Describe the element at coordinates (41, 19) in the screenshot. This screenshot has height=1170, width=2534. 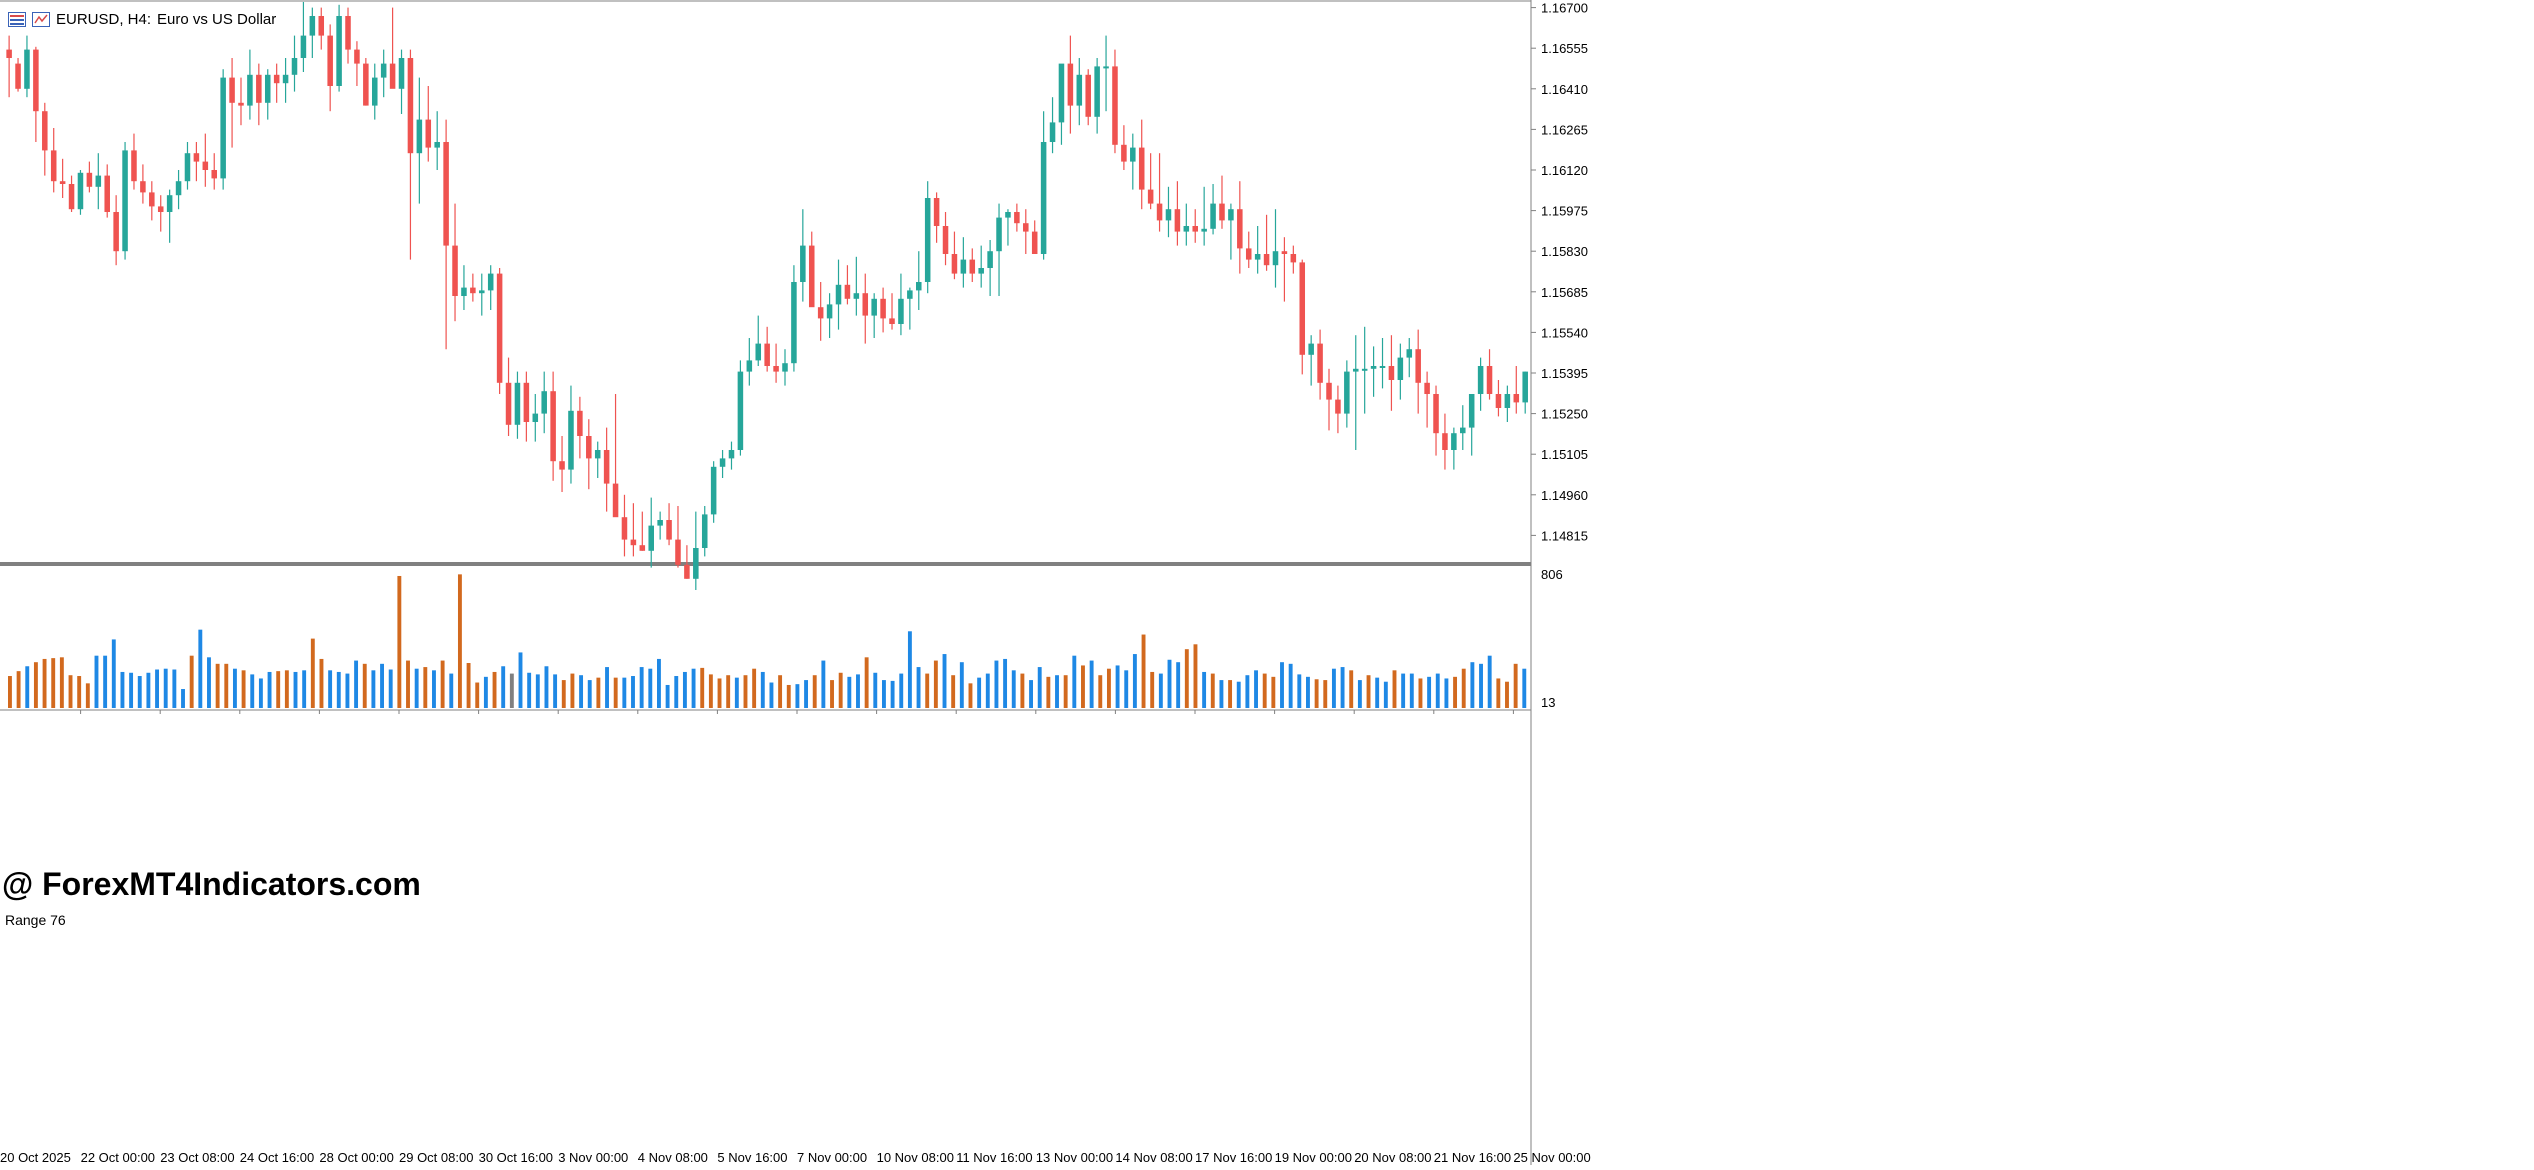
I see `chart-properties-icon` at that location.